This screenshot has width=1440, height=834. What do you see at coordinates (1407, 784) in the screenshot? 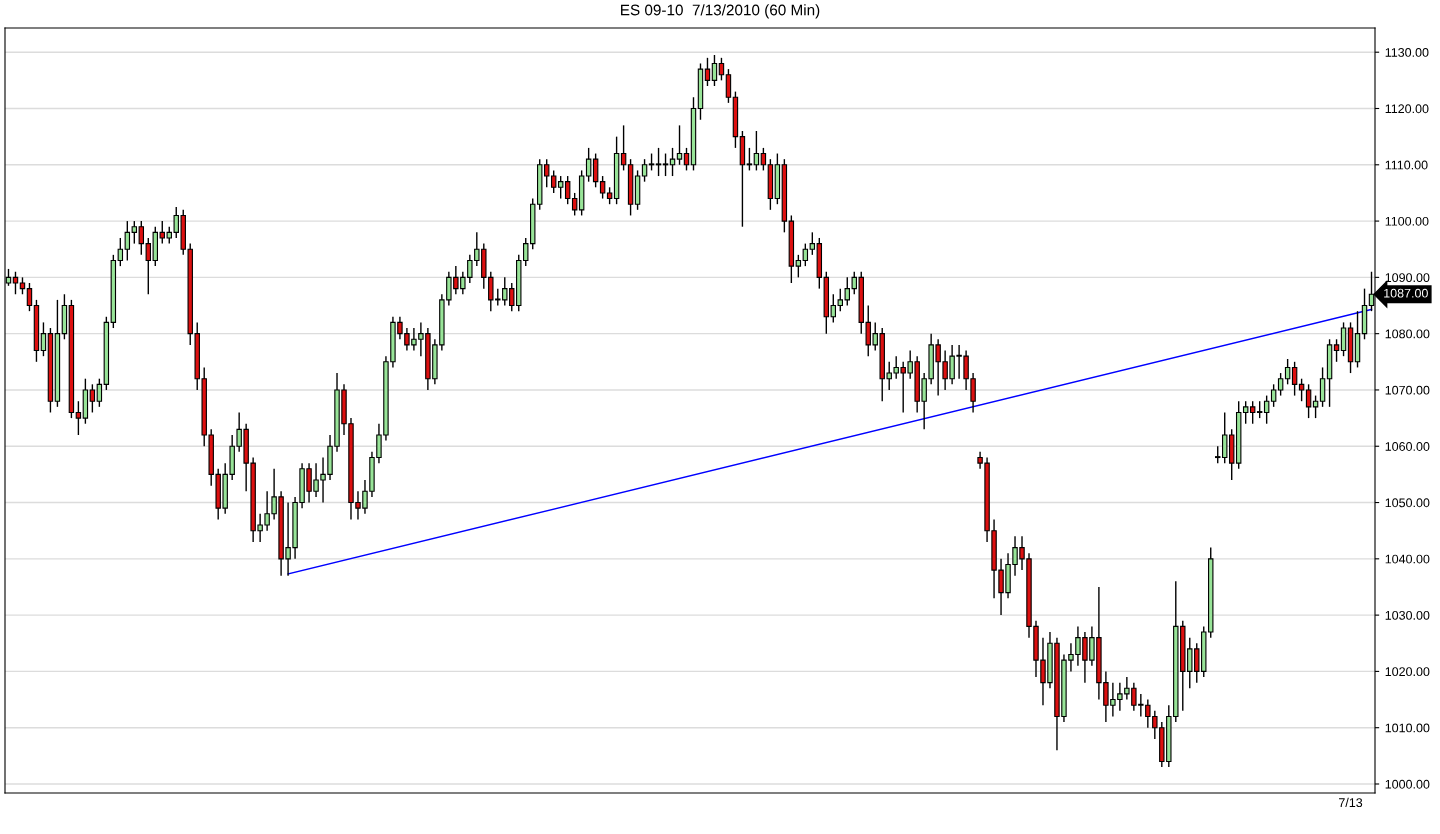
I see `y-tick-label: 1000.00` at bounding box center [1407, 784].